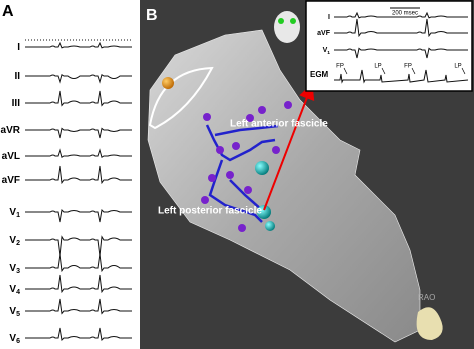  What do you see at coordinates (8, 11) in the screenshot?
I see `panel-label: A` at bounding box center [8, 11].